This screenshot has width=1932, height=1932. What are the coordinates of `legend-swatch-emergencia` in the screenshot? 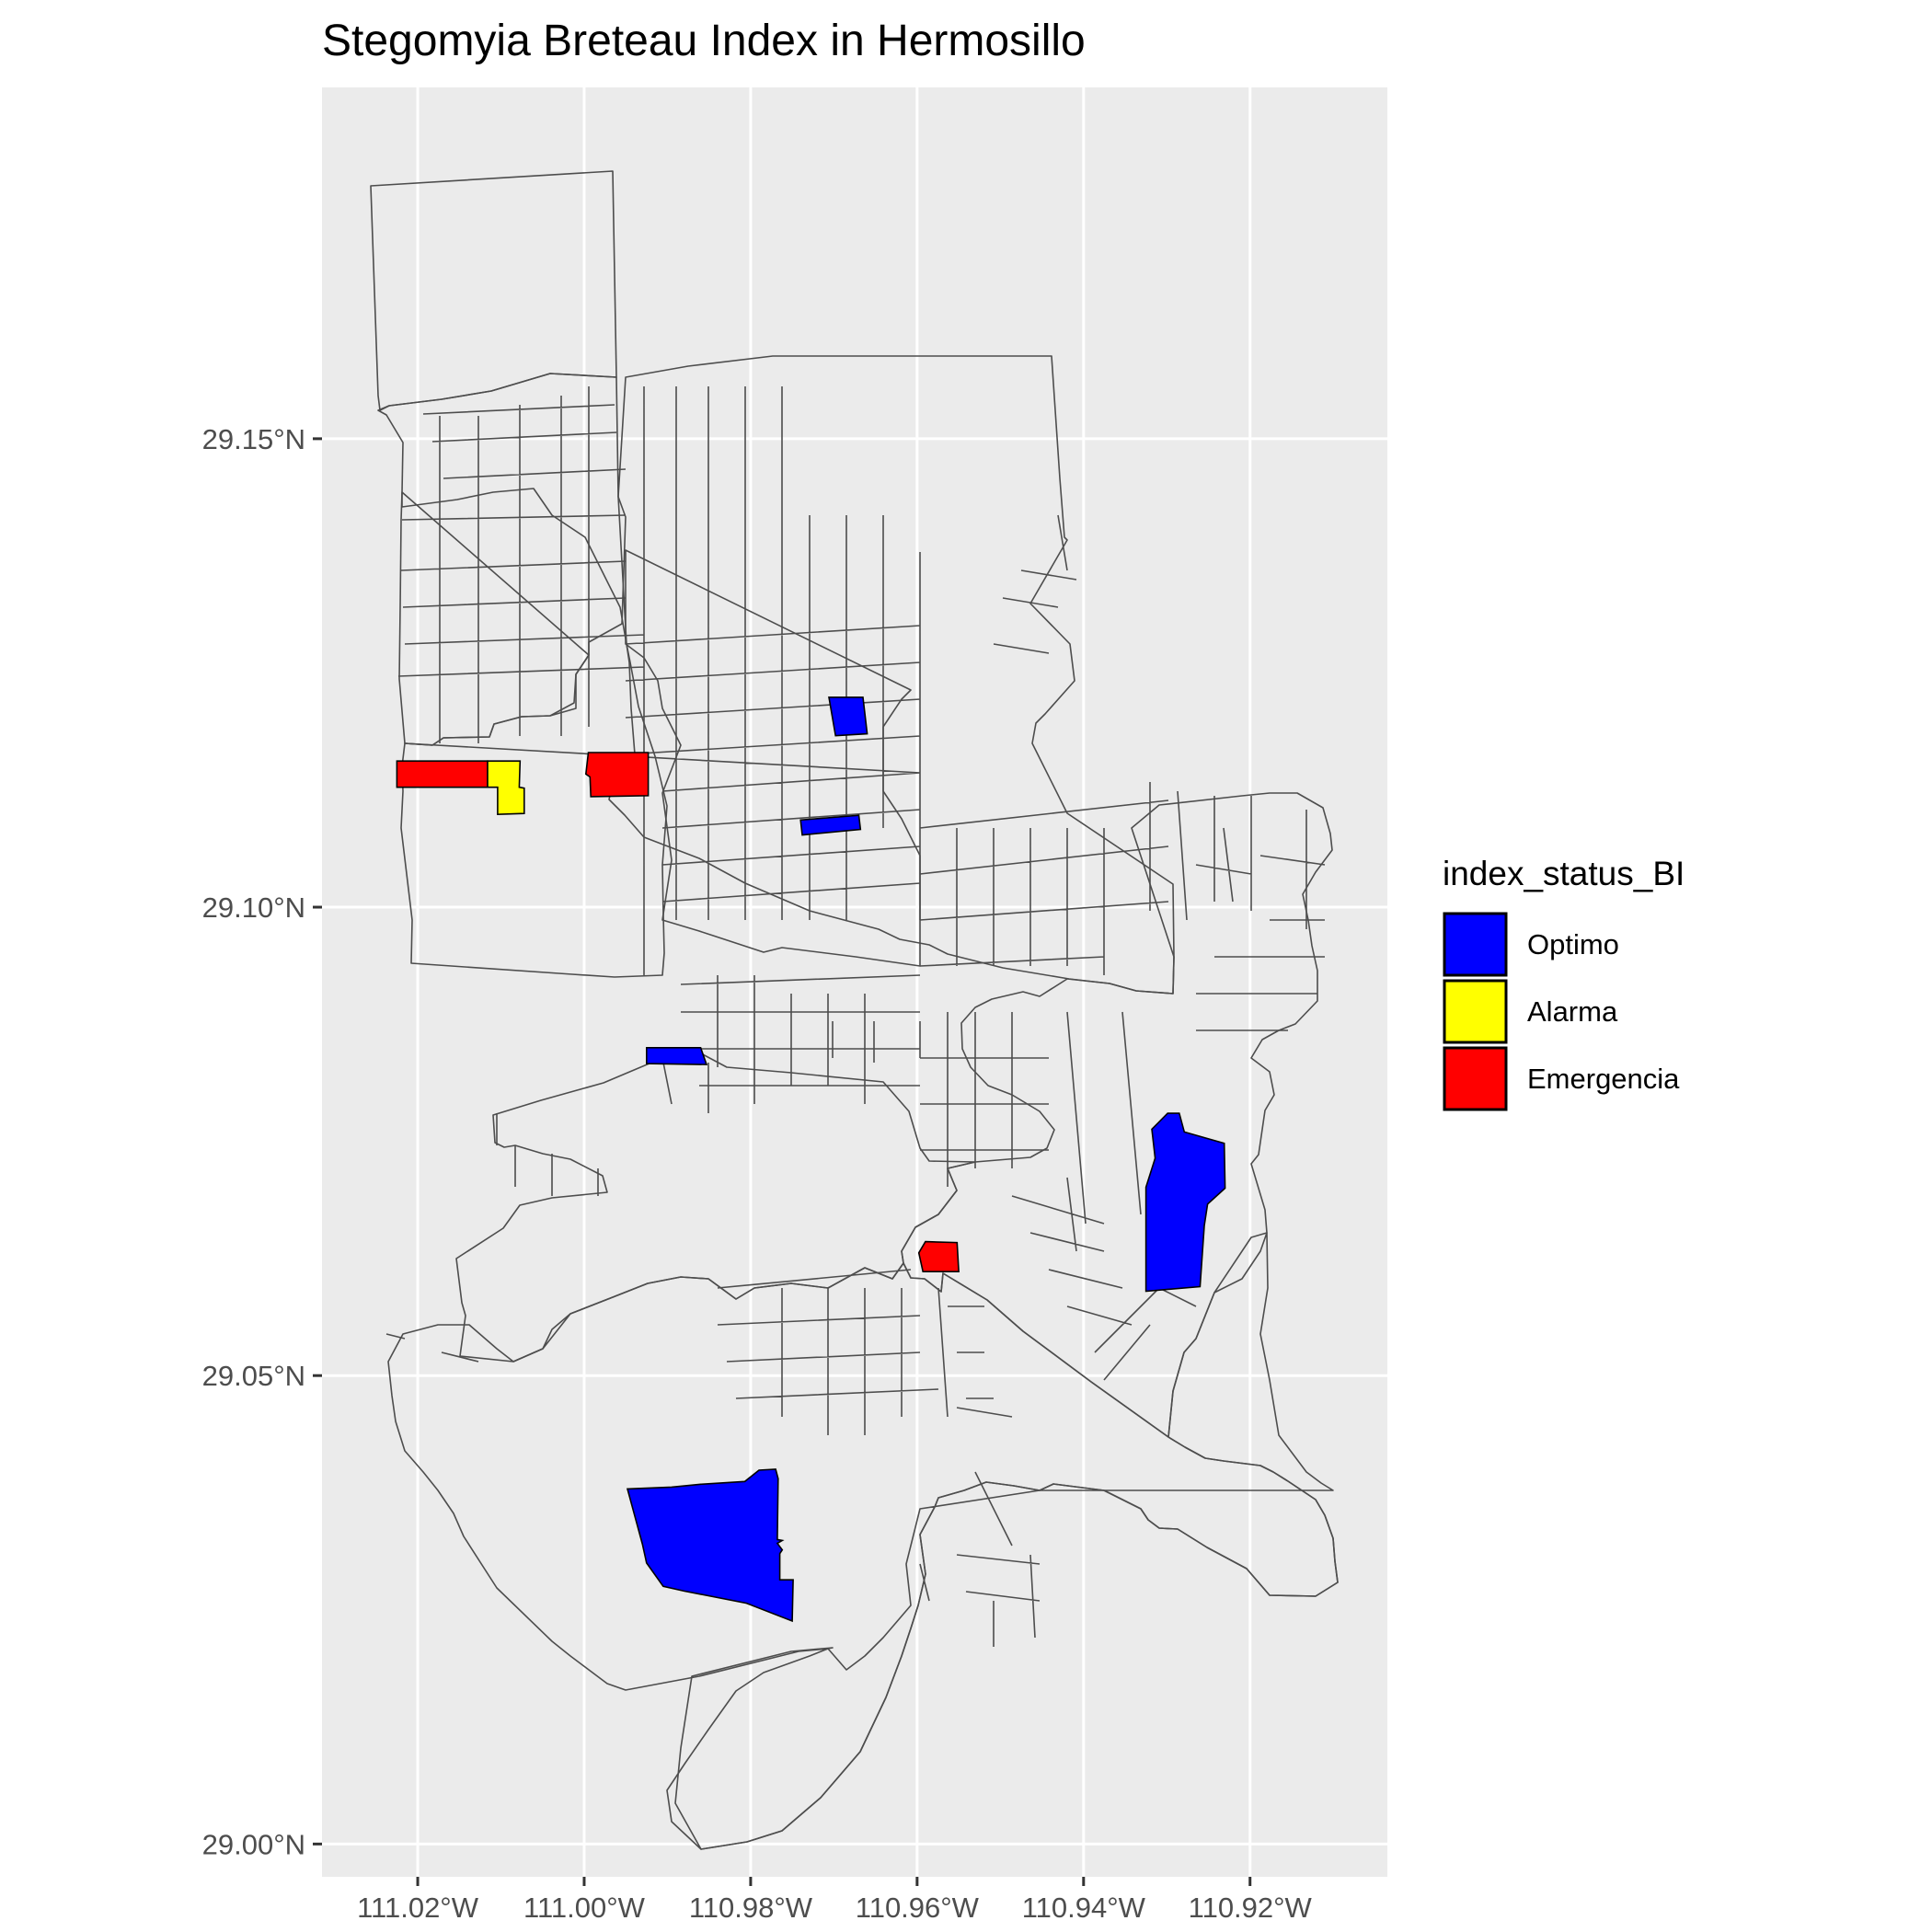 It's located at (1475, 1078).